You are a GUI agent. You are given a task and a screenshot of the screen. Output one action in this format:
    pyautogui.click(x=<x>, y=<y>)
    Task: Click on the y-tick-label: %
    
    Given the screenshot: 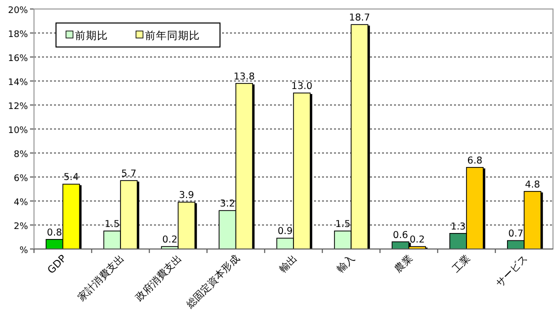 What is the action you would take?
    pyautogui.click(x=23, y=251)
    